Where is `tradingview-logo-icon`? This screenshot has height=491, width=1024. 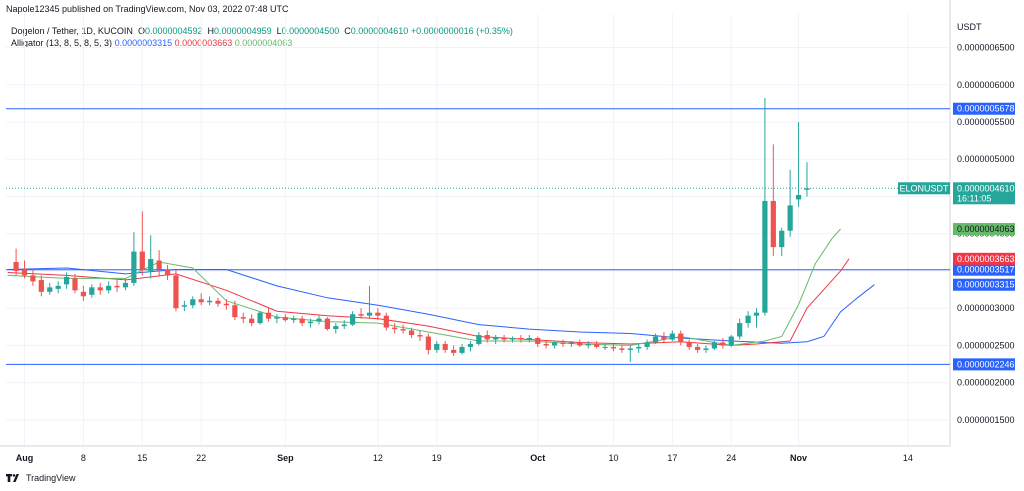
tradingview-logo-icon is located at coordinates (14, 478).